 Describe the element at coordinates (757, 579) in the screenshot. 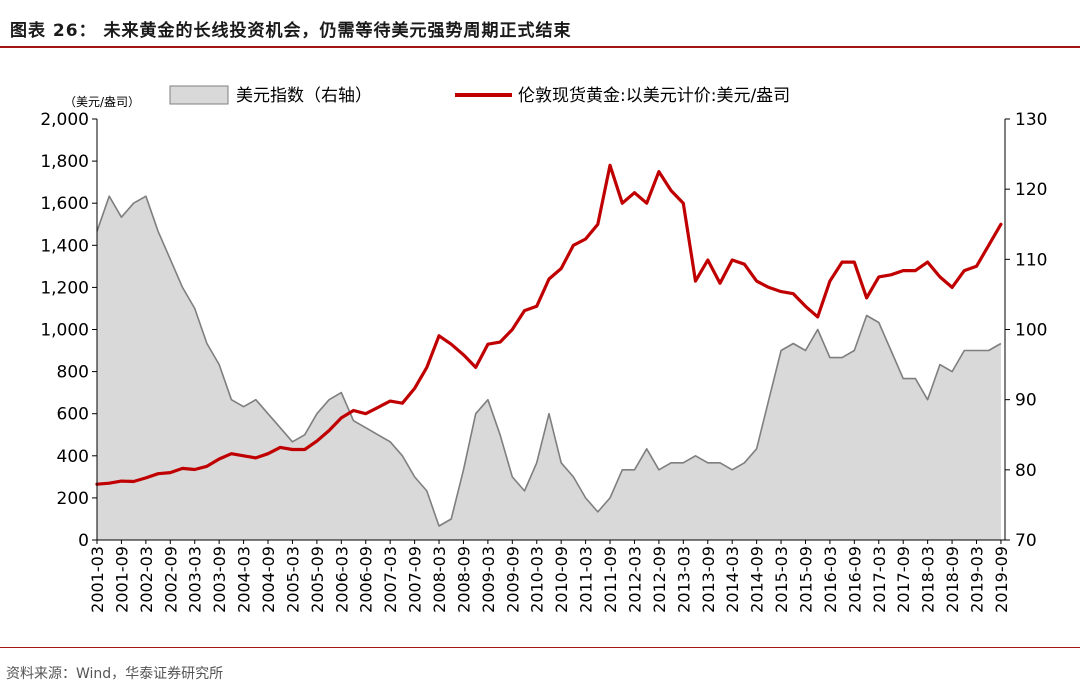

I see `x-tick-label: 2014-09` at that location.